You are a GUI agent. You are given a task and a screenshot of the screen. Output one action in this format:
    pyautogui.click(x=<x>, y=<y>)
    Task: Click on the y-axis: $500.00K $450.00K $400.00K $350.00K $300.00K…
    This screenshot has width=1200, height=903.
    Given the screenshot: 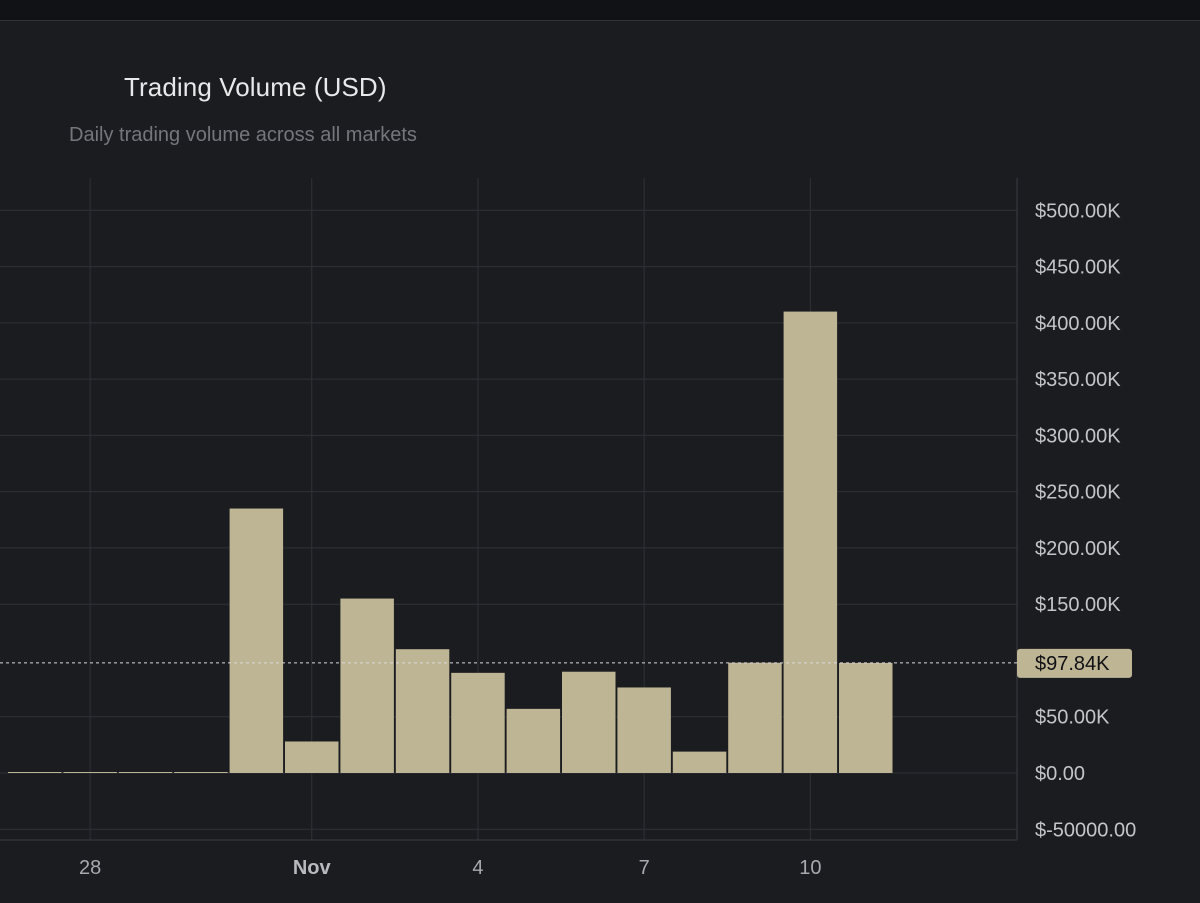 What is the action you would take?
    pyautogui.click(x=1085, y=520)
    